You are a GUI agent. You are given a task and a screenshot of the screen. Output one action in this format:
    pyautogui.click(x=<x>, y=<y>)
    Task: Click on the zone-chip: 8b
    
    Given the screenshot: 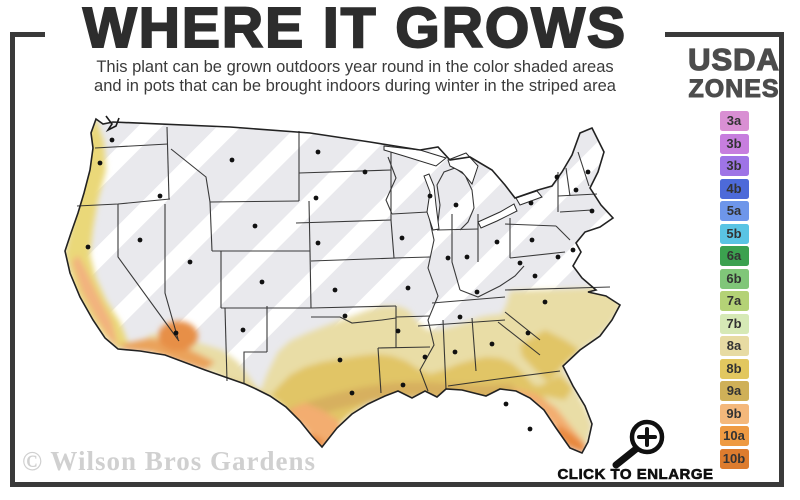 What is the action you would take?
    pyautogui.click(x=734, y=368)
    